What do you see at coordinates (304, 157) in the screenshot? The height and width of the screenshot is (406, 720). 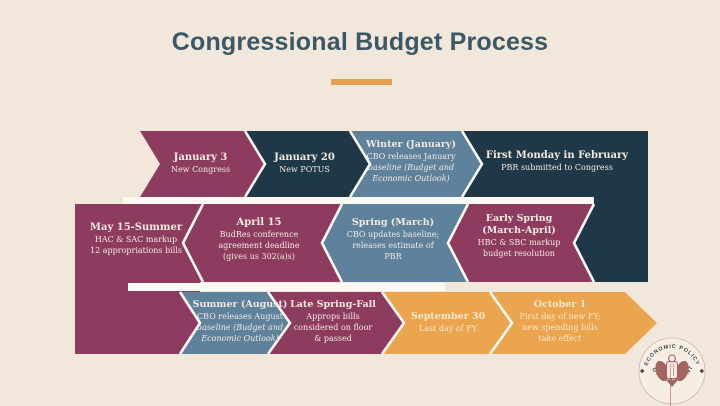 I see `step-title: January 20` at bounding box center [304, 157].